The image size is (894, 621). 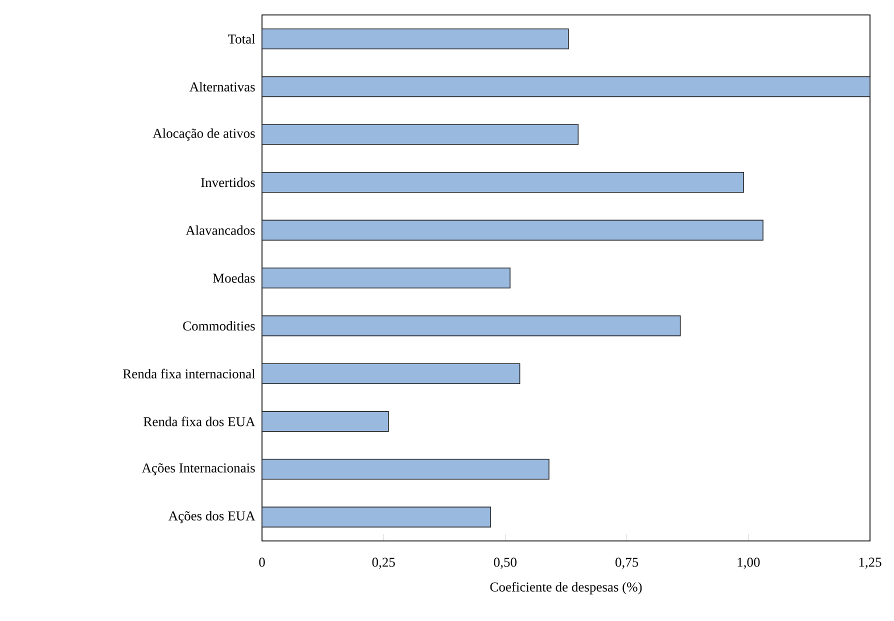 I want to click on x-tick-label: 1,25, so click(x=870, y=563).